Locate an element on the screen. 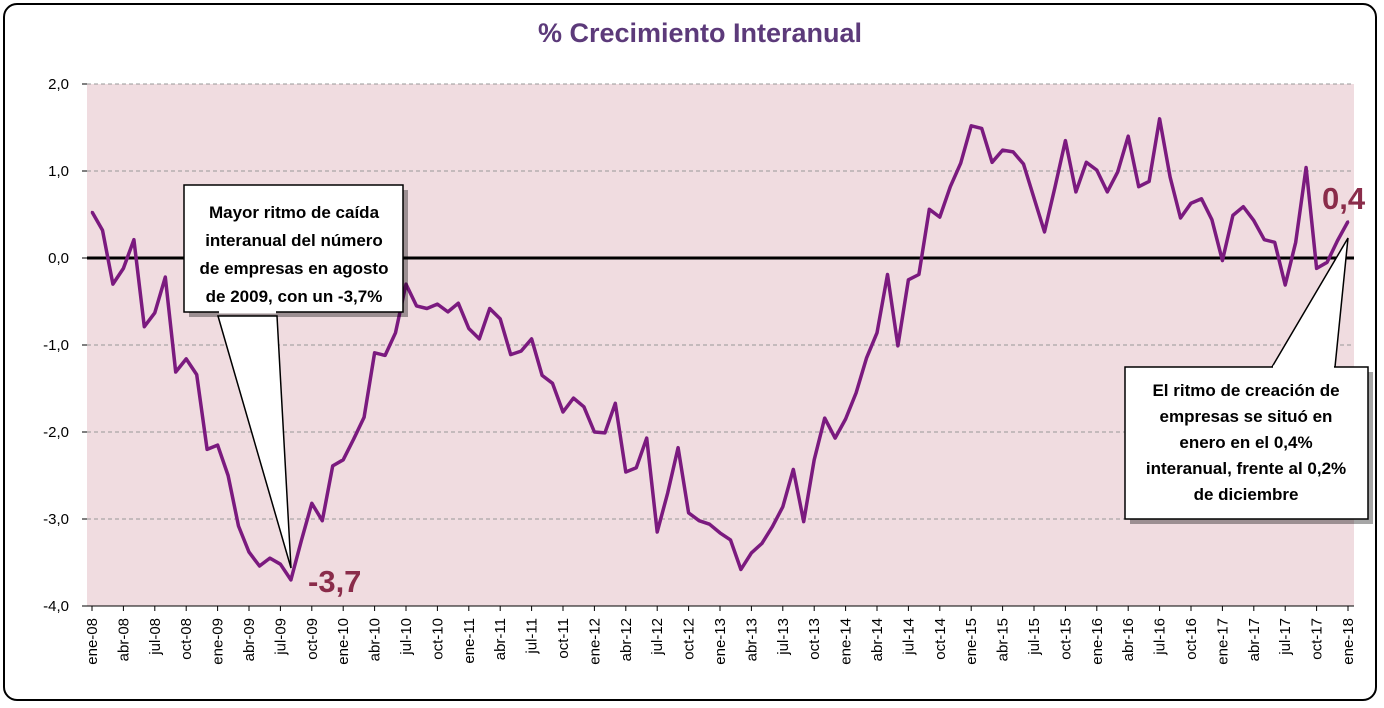 This screenshot has width=1384, height=708. callout-left-line-3: de empresas en agosto is located at coordinates (294, 268).